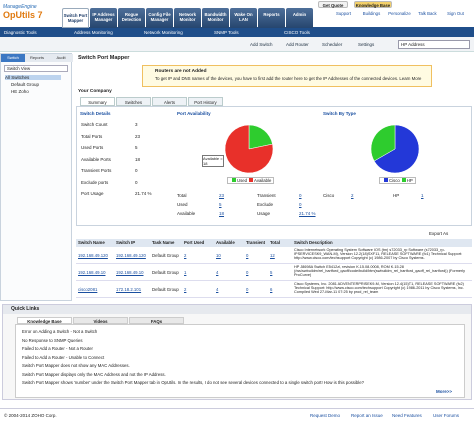 The image size is (474, 431). What do you see at coordinates (103, 18) in the screenshot?
I see `nav-tab: IP Address Manager` at bounding box center [103, 18].